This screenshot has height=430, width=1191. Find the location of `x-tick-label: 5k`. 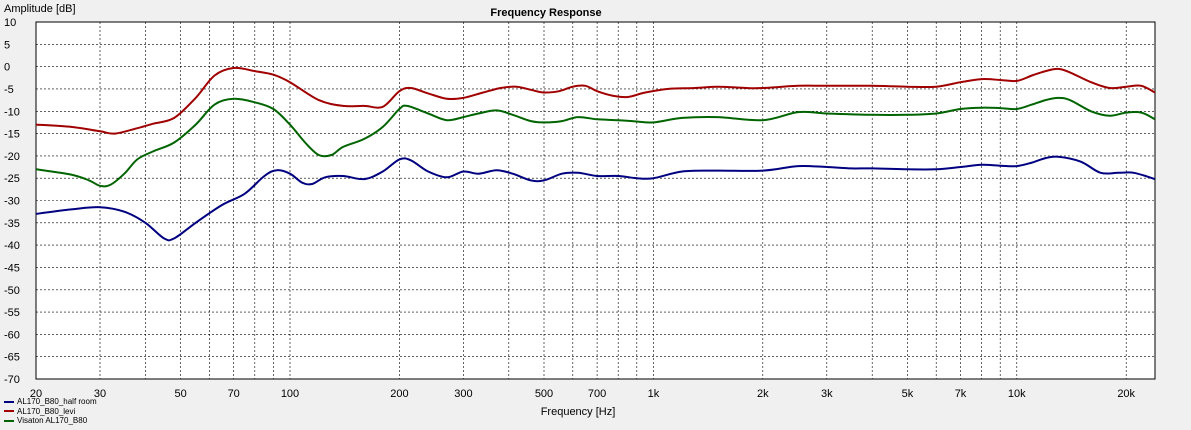

x-tick-label: 5k is located at coordinates (908, 394).